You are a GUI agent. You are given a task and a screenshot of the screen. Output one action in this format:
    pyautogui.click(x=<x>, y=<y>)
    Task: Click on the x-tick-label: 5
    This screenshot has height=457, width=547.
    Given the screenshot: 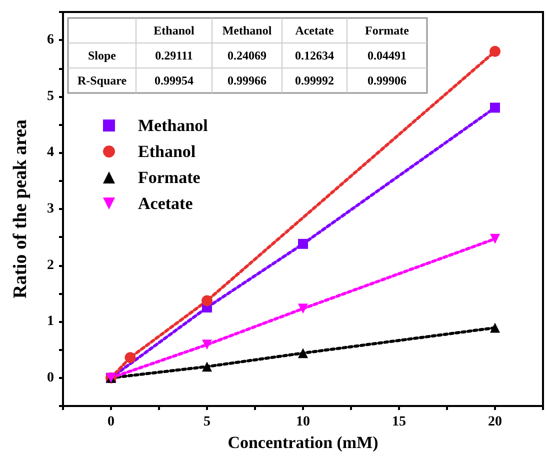 What is the action you would take?
    pyautogui.click(x=207, y=422)
    